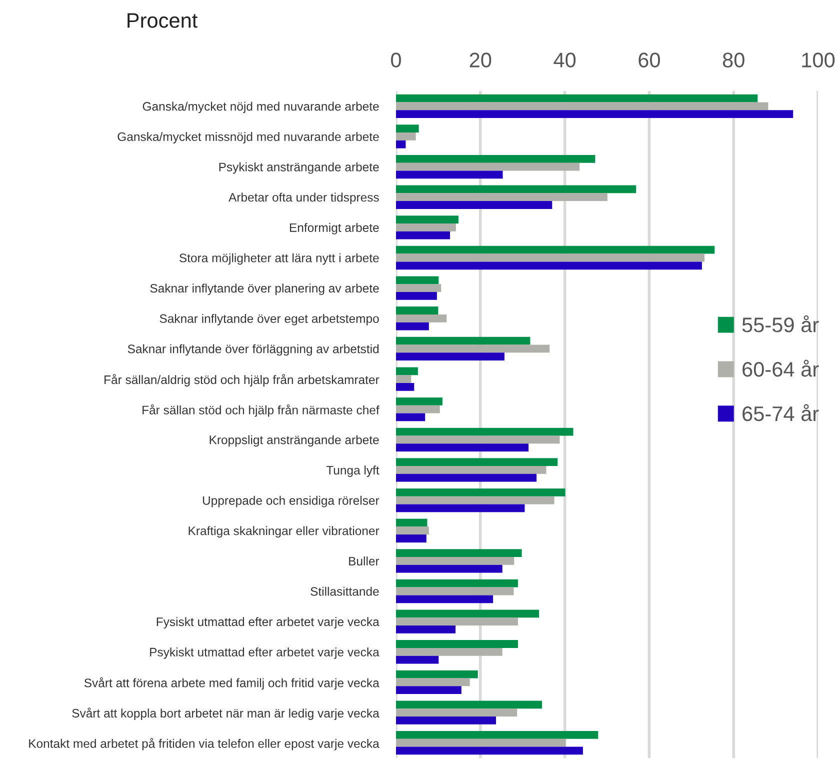 The width and height of the screenshot is (835, 762). Describe the element at coordinates (226, 714) in the screenshot. I see `y-tick-label: Svårt att koppla bort arbetet när man är ledig varje vecka` at that location.